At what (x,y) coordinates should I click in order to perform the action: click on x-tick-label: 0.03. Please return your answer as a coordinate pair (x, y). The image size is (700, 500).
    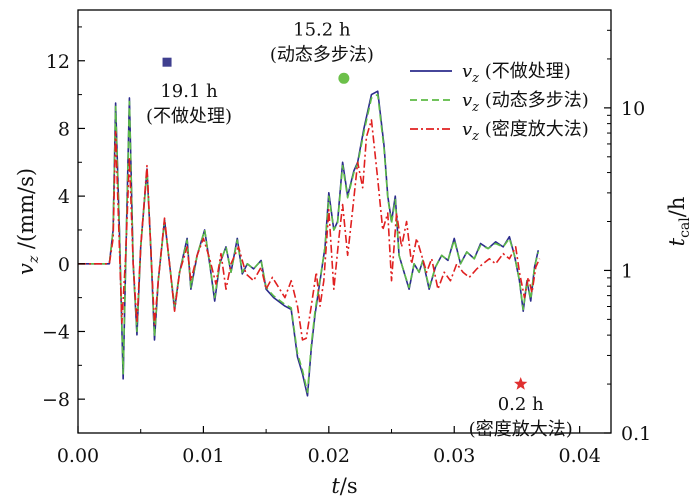
    Looking at the image, I should click on (454, 456).